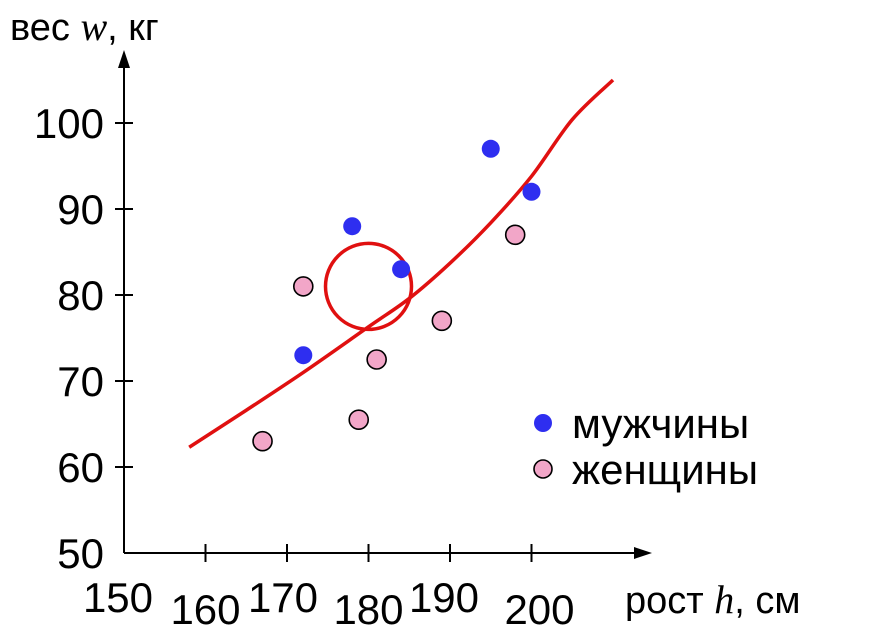  I want to click on y-axis-title-prefix: вес, so click(45, 28).